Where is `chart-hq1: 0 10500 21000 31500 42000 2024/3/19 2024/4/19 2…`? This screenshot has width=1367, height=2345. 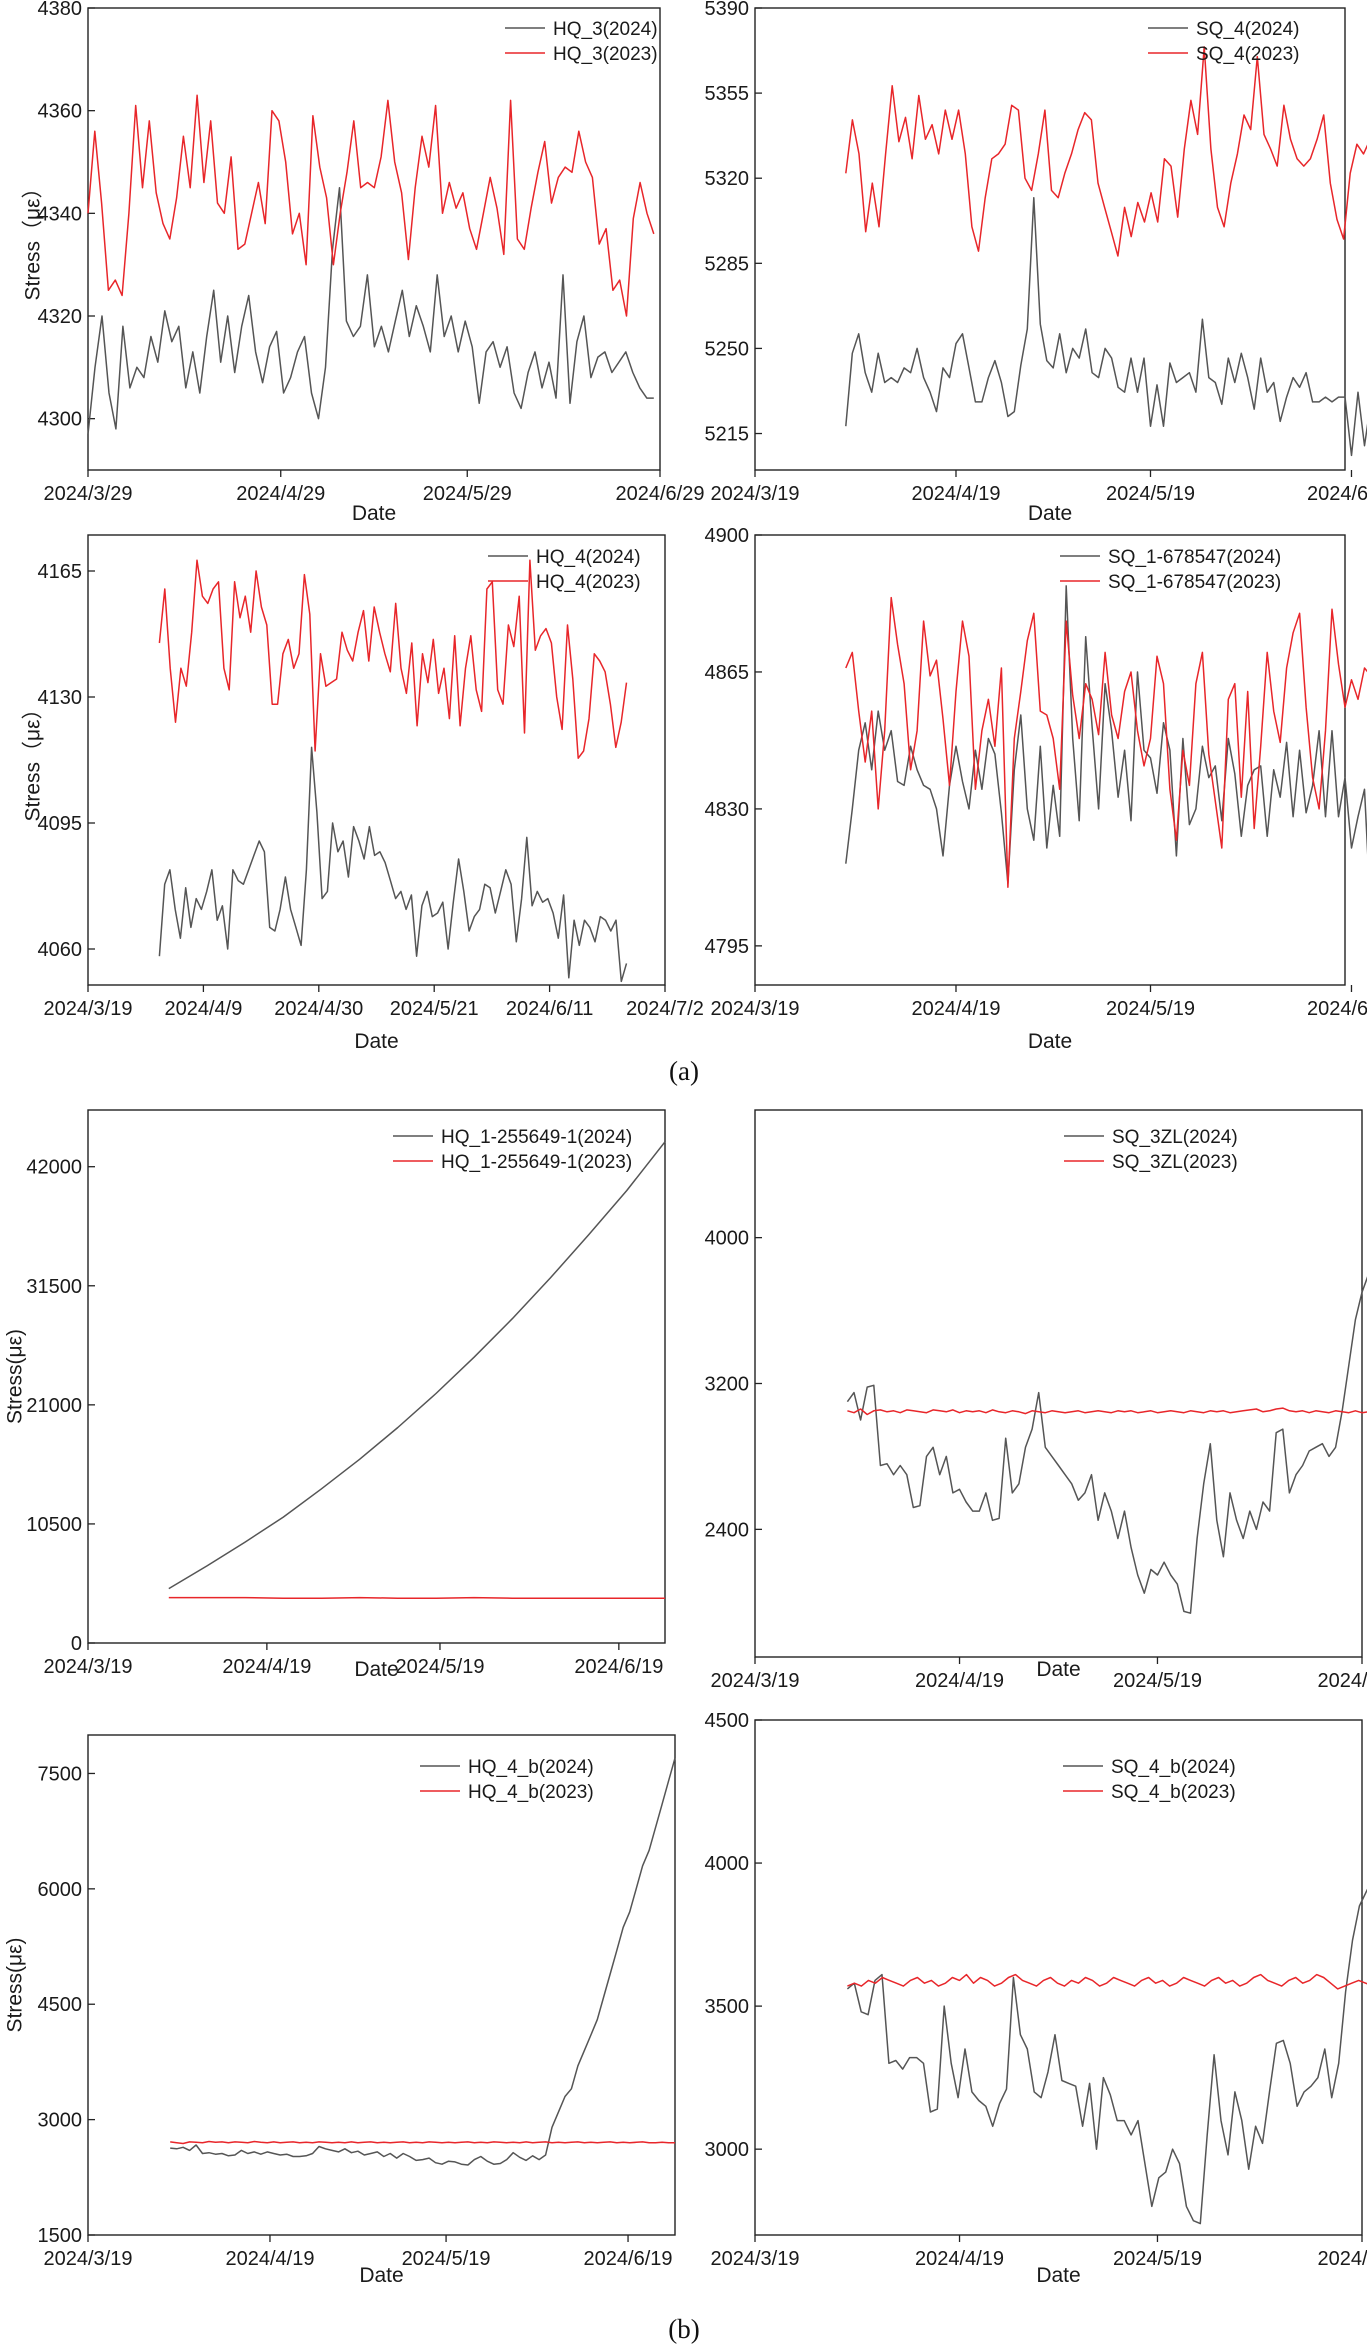
chart-hq1: 0 10500 21000 31500 42000 2024/3/19 2024/4/19 2… is located at coordinates (334, 1395).